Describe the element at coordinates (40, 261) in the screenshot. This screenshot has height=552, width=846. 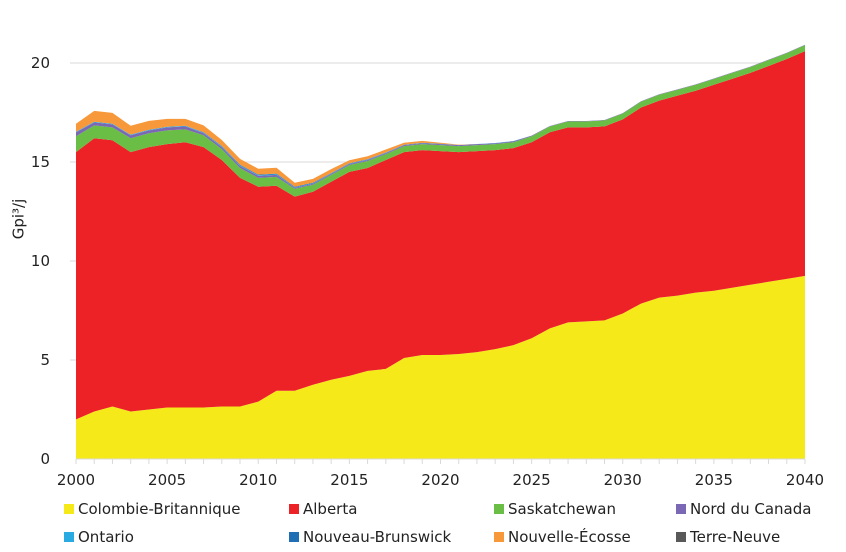
I see `y-tick-label: 10` at that location.